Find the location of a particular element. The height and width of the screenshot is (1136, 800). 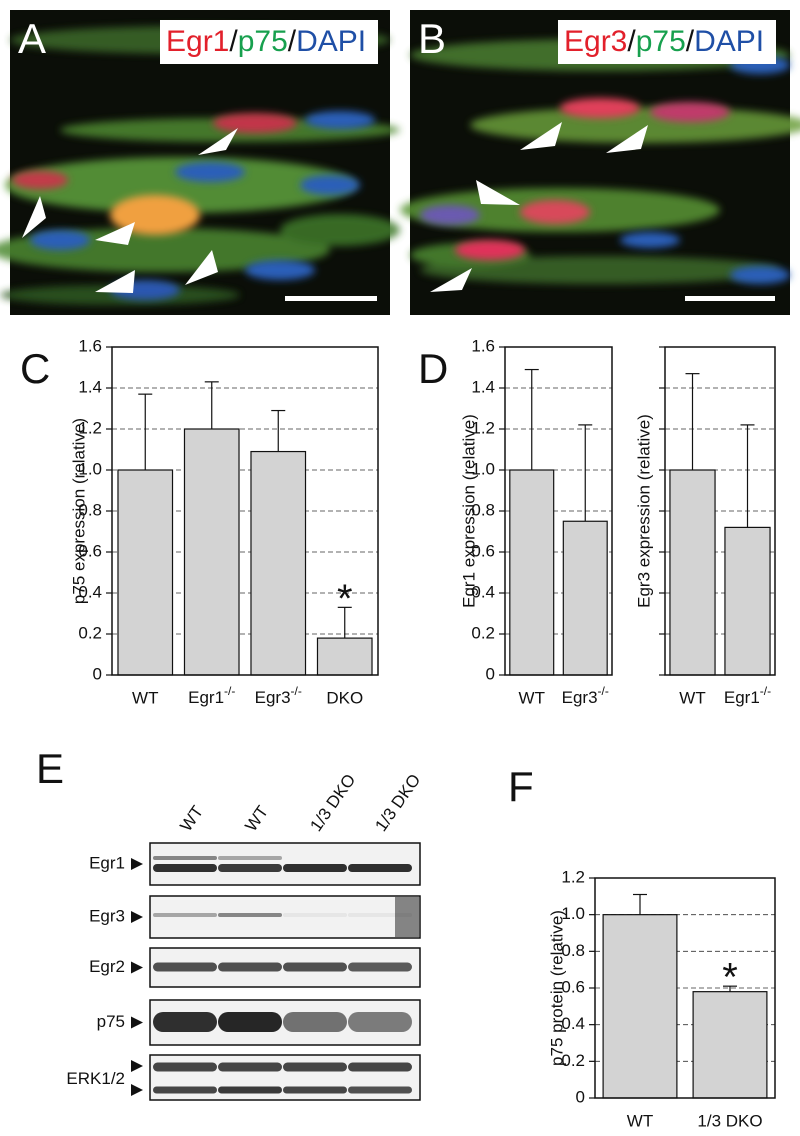

stain-label: Egr3/p75/DAPI is located at coordinates (664, 41).